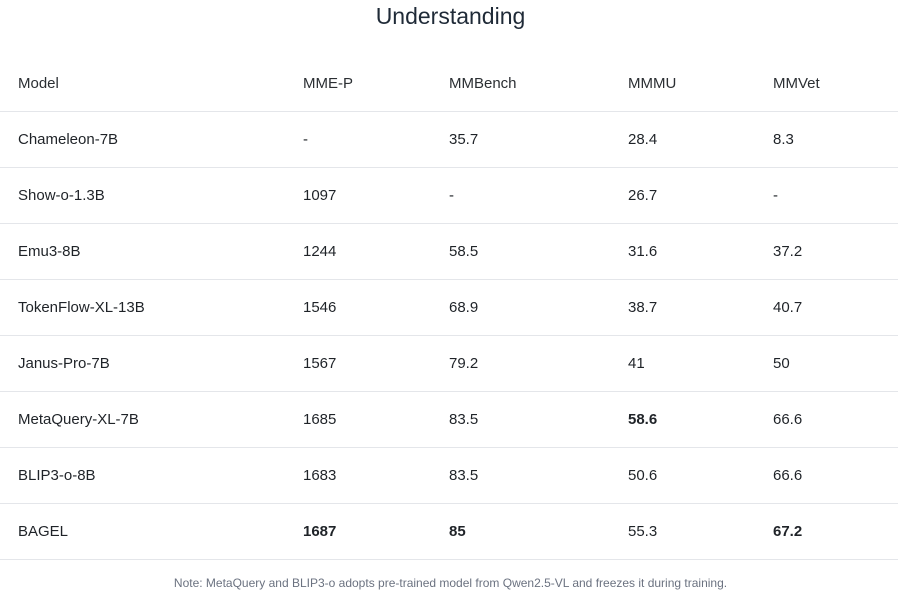 Image resolution: width=901 pixels, height=594 pixels. I want to click on cell-mme-p: 1685, so click(376, 419).